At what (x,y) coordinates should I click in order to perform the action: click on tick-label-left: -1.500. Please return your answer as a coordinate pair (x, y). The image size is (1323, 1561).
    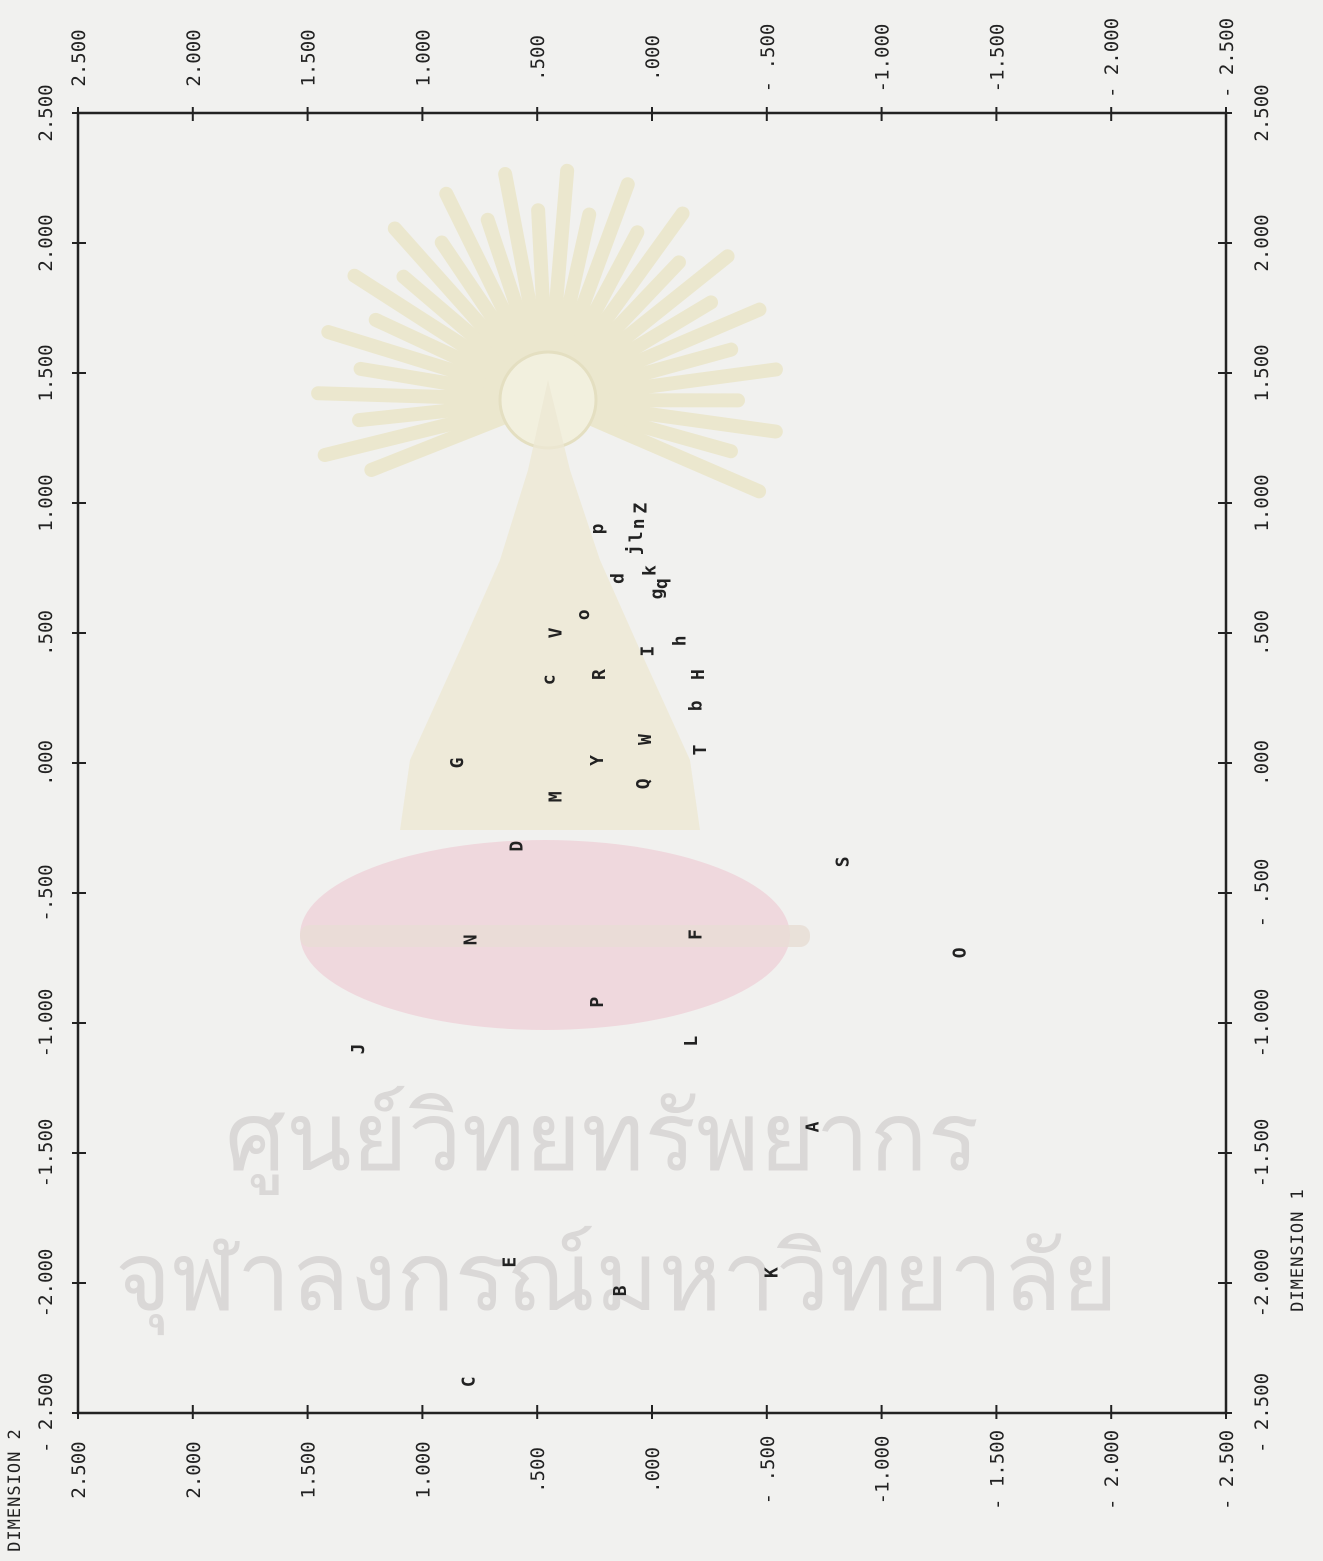
    Looking at the image, I should click on (46, 1153).